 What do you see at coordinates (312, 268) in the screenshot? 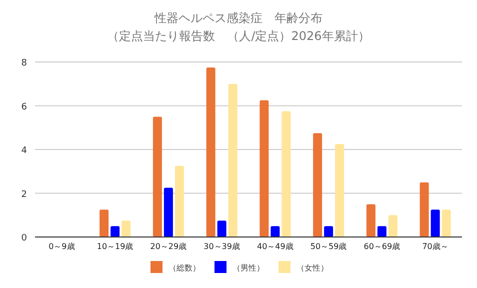
I see `legend-label: （女性）` at bounding box center [312, 268].